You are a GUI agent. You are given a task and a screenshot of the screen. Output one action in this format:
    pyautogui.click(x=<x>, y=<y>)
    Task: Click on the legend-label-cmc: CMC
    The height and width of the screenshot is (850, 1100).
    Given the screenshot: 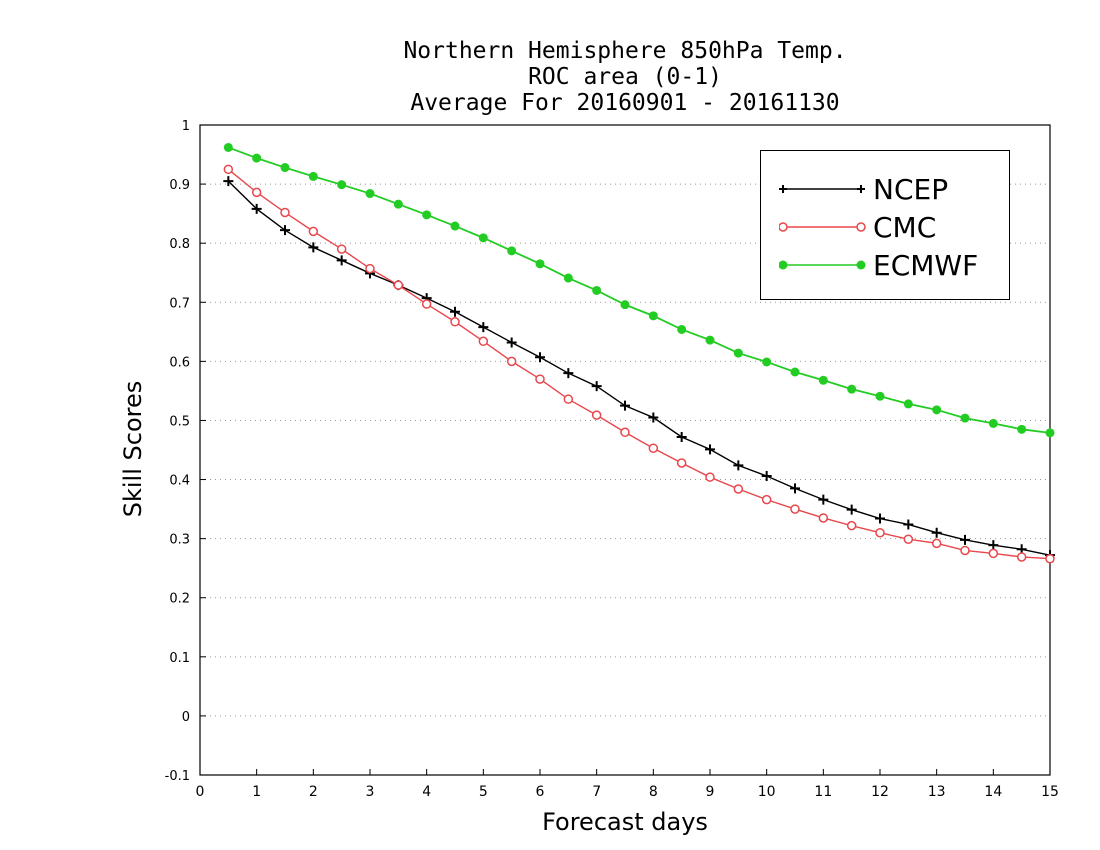 What is the action you would take?
    pyautogui.click(x=905, y=227)
    